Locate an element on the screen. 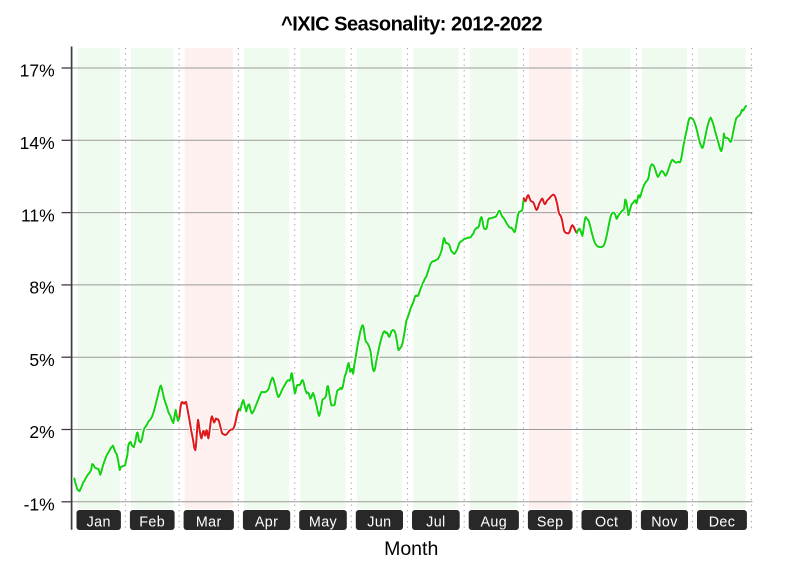 The width and height of the screenshot is (800, 578). svg-text: Oct is located at coordinates (606, 522).